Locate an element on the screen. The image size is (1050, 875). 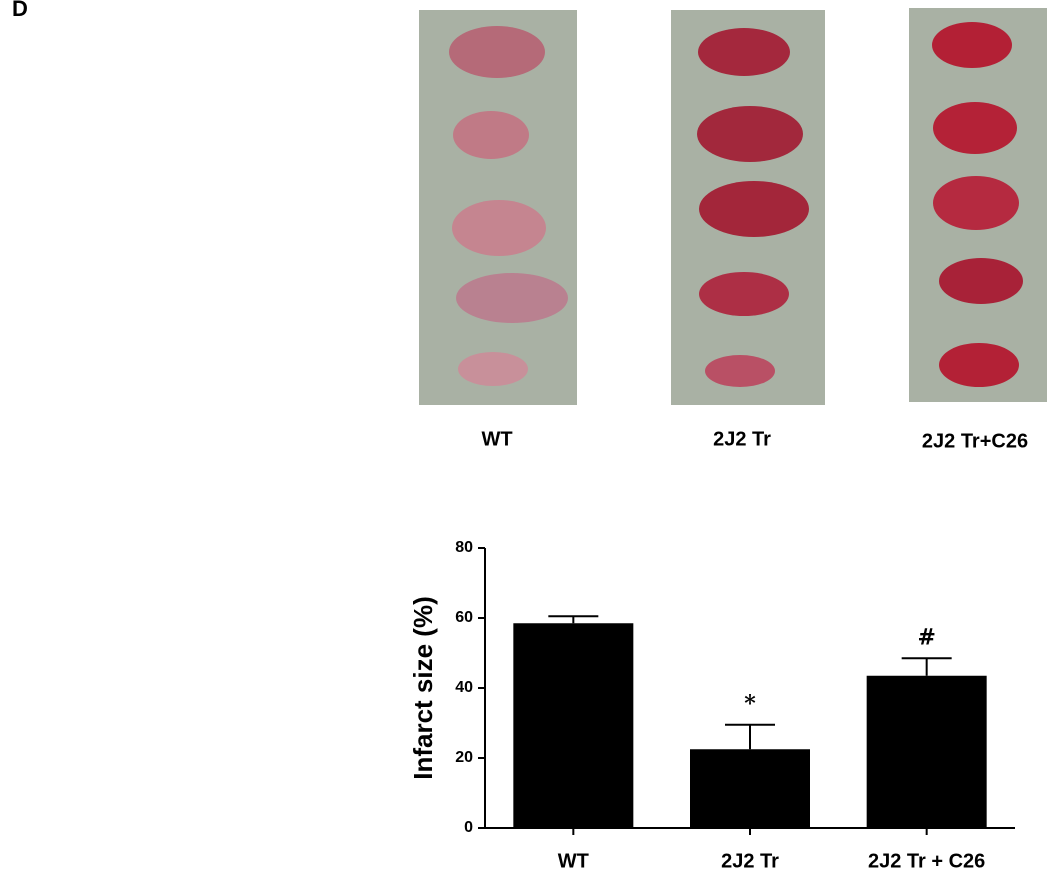
photo-label: 2J2 Tr is located at coordinates (742, 439).